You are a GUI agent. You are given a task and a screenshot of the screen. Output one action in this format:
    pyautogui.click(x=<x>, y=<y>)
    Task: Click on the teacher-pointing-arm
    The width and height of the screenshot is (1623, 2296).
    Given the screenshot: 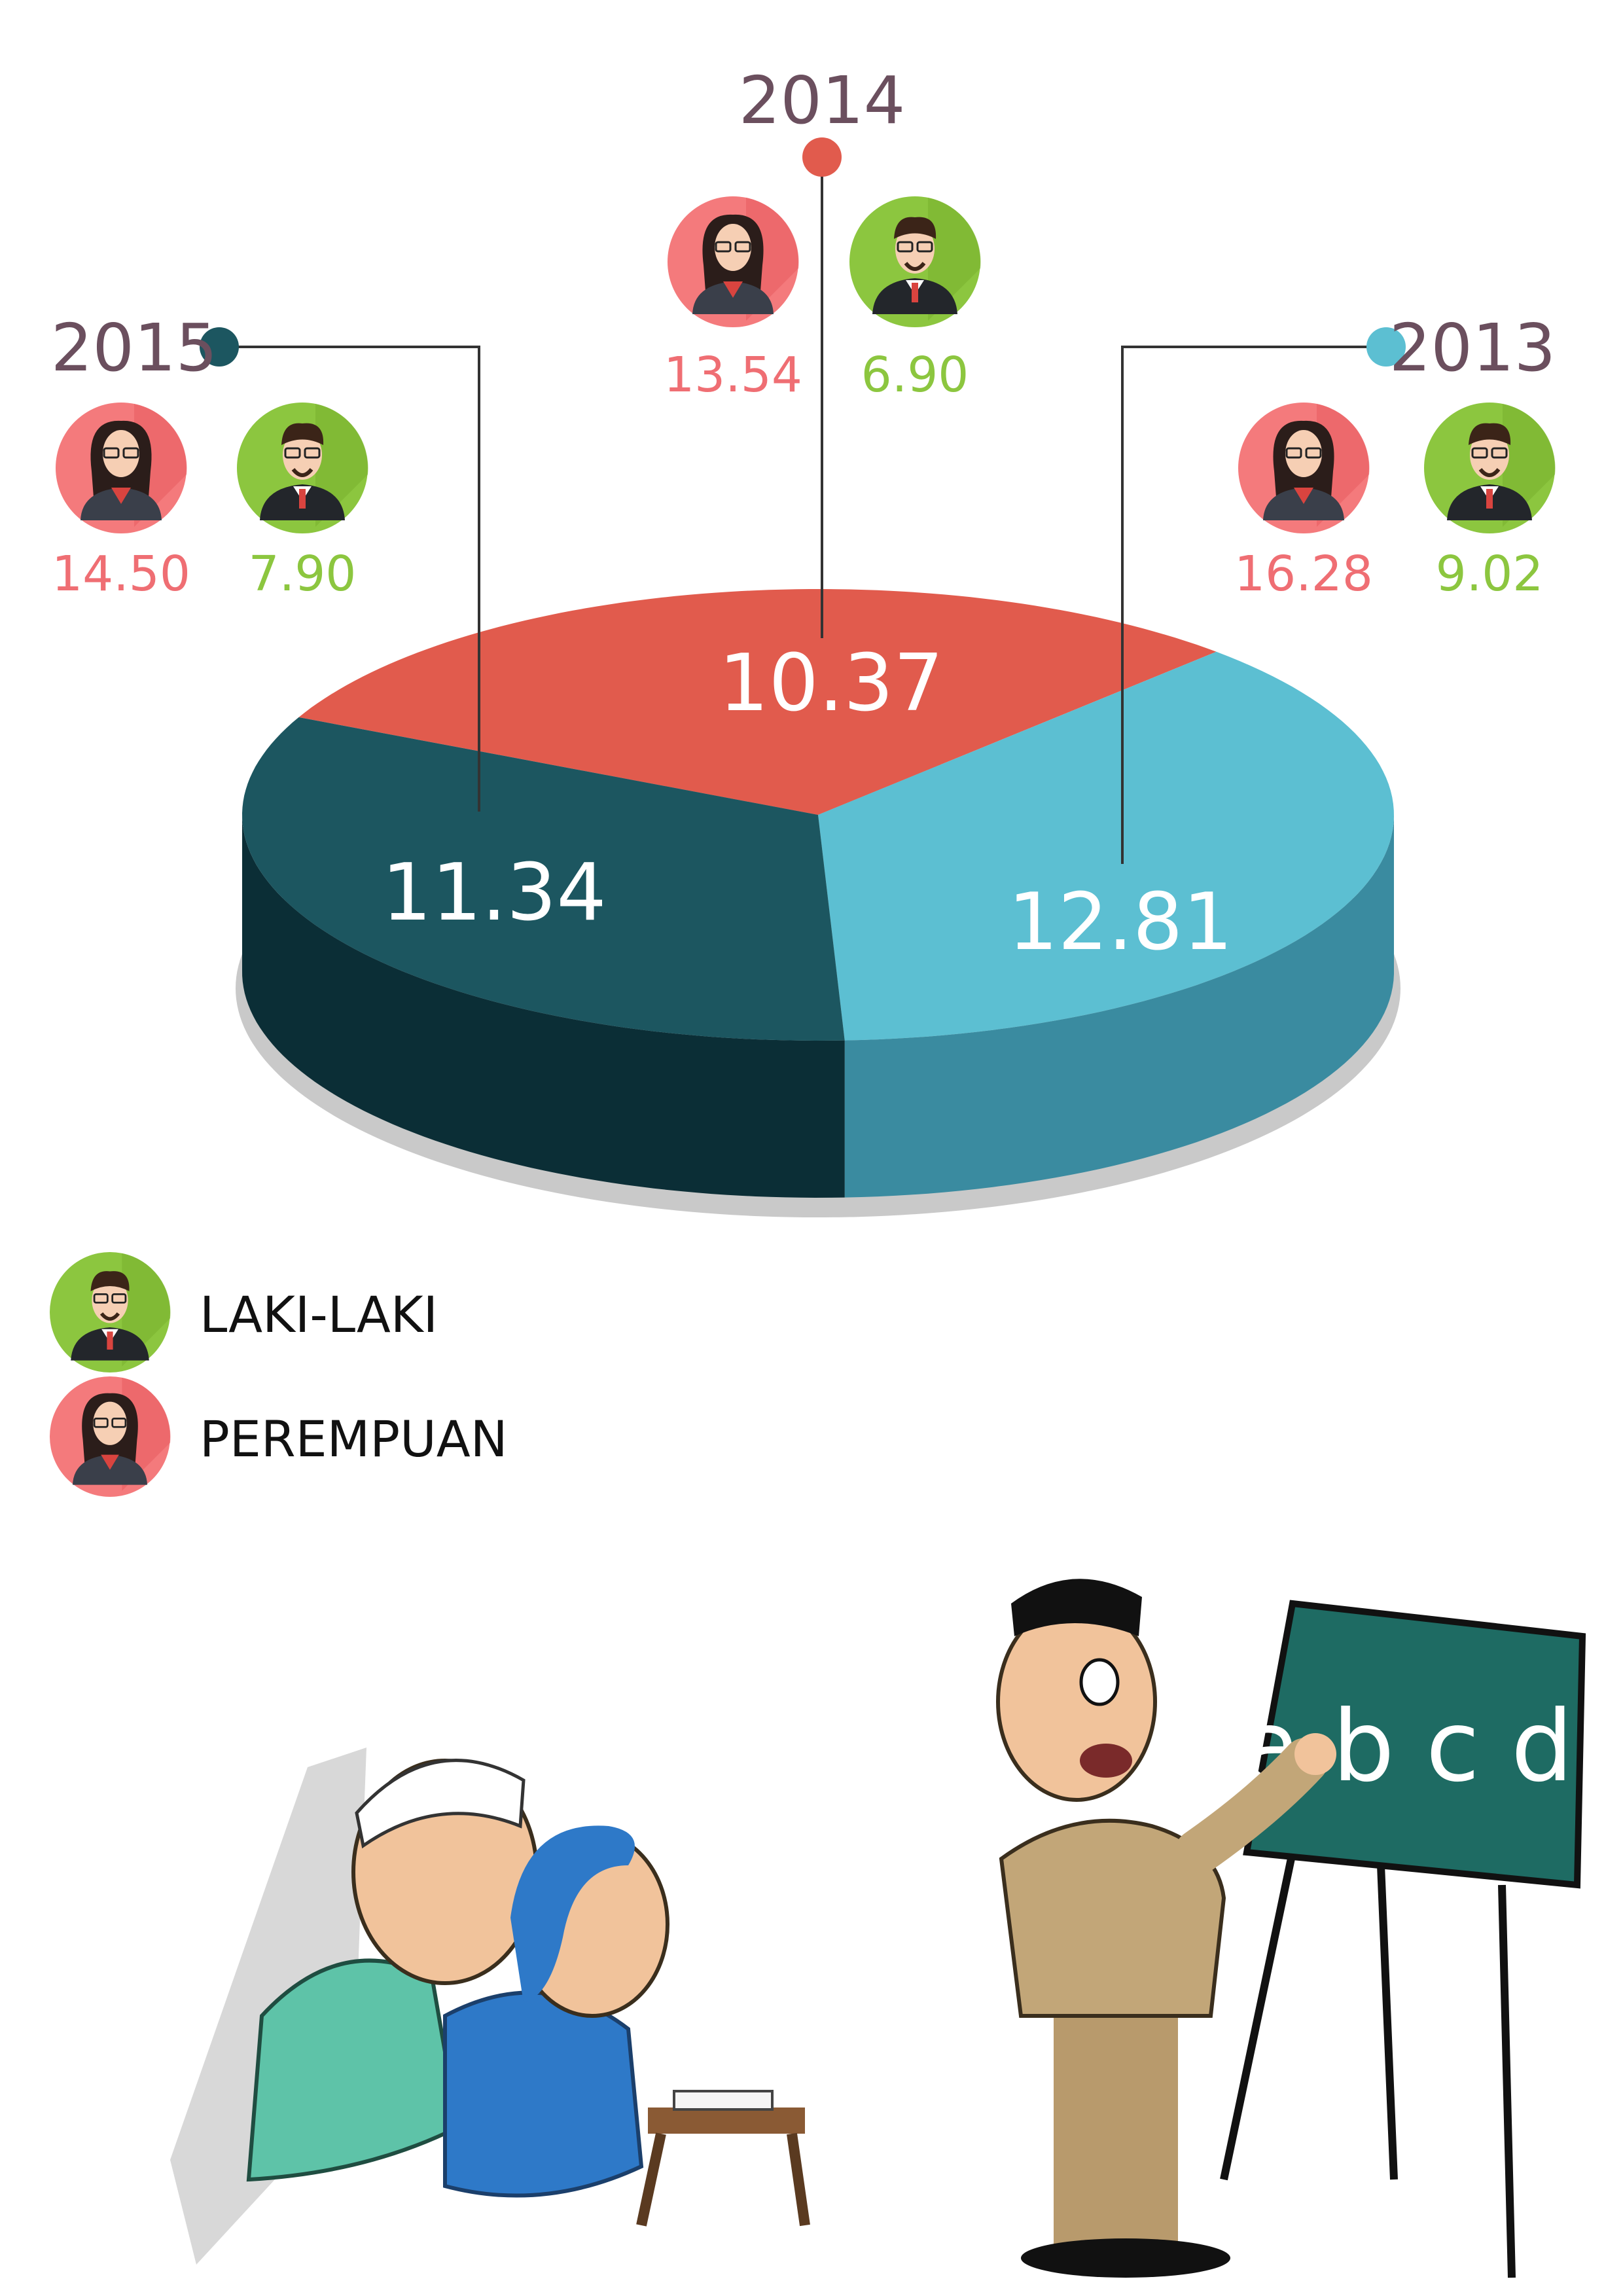 What is the action you would take?
    pyautogui.click(x=1252, y=1807)
    